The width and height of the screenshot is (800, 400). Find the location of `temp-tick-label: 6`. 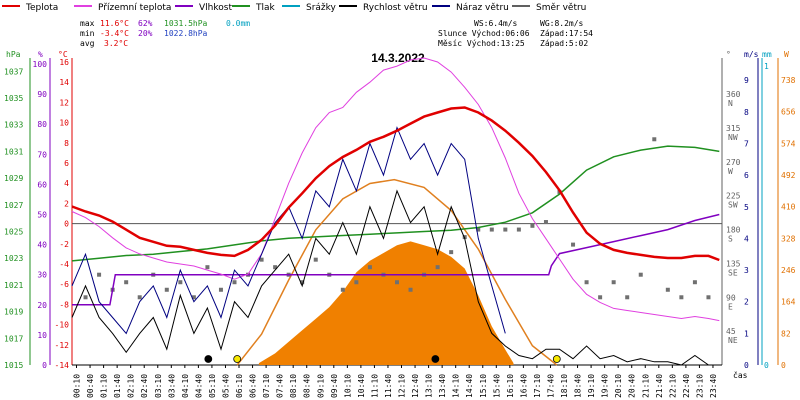

temp-tick-label: 6 is located at coordinates (66, 163).